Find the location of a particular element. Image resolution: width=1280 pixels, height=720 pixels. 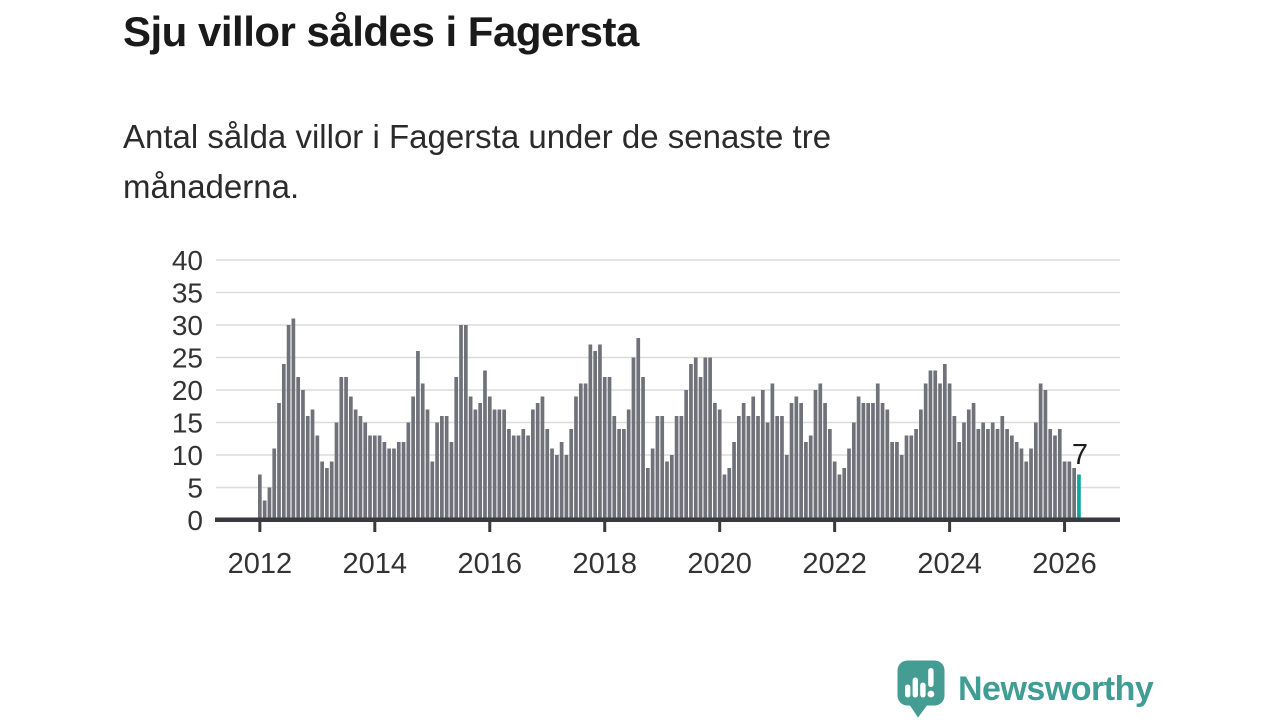

newsworthy-logo: Newsworthy is located at coordinates (1025, 689).